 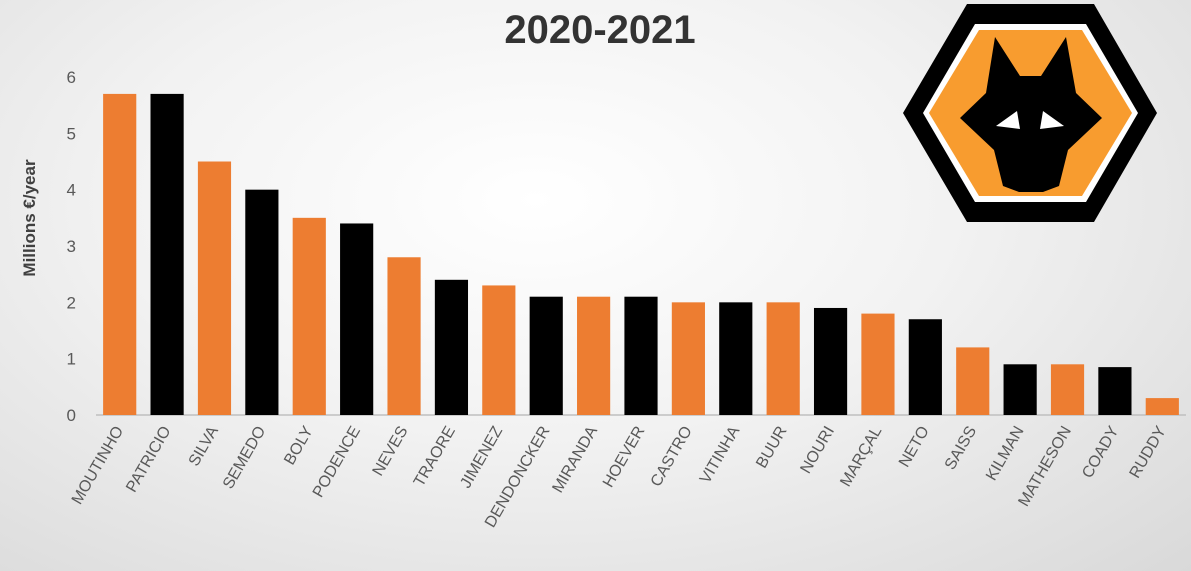 What do you see at coordinates (404, 336) in the screenshot?
I see `bar-neves` at bounding box center [404, 336].